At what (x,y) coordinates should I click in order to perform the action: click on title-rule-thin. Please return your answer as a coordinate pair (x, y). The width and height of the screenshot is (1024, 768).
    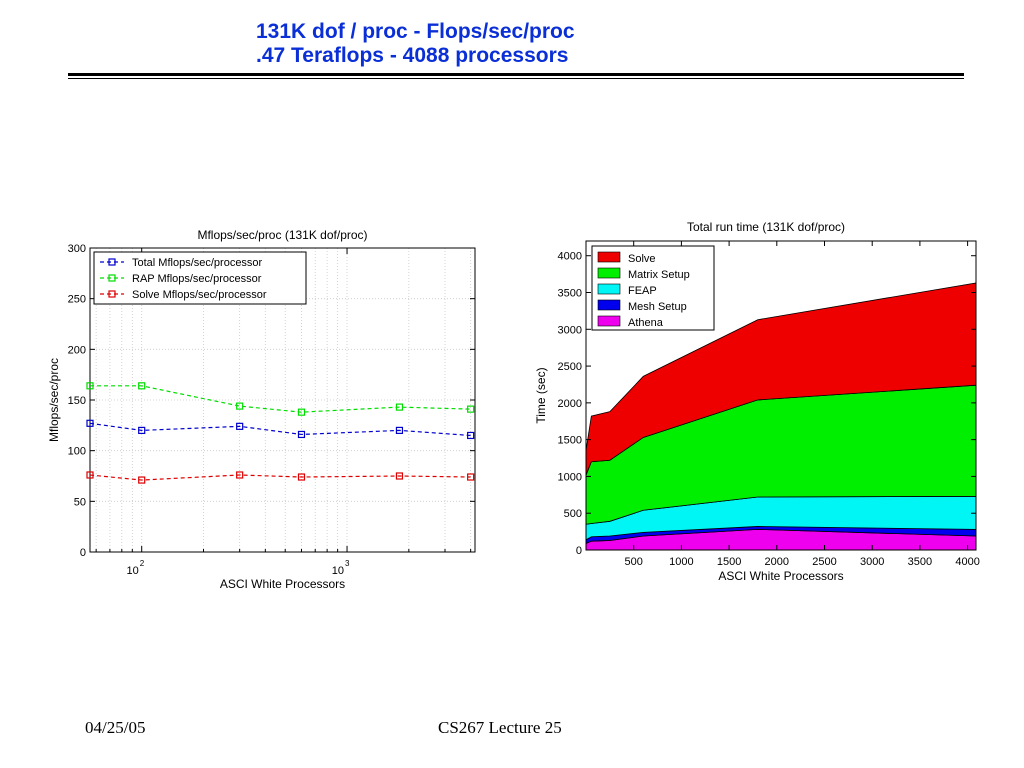
    Looking at the image, I should click on (516, 78).